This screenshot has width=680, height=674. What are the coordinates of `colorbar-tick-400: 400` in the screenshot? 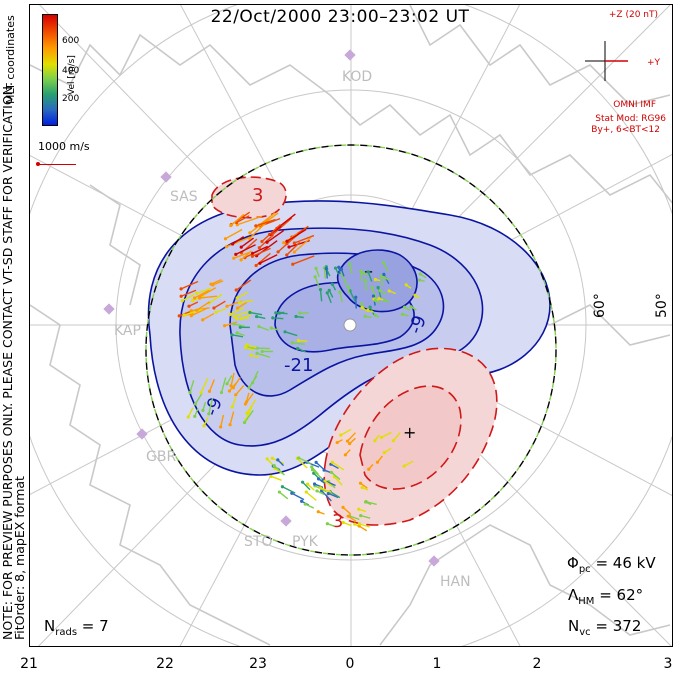 It's located at (71, 71).